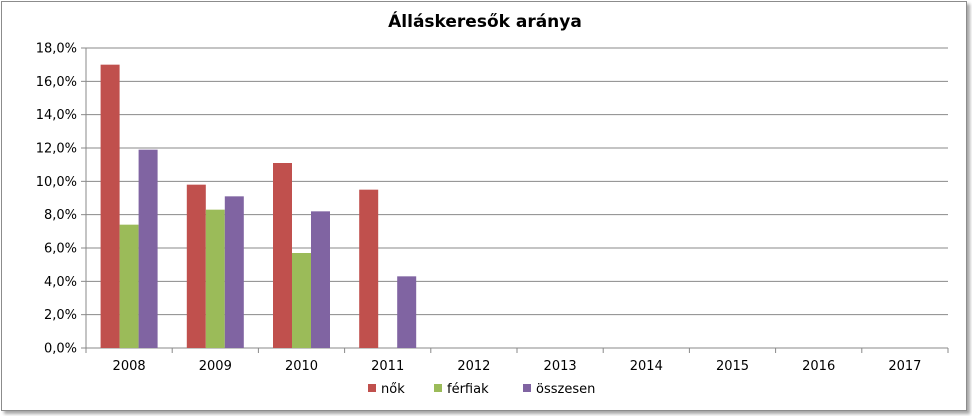 The height and width of the screenshot is (416, 972). I want to click on x-tick-label: 2009, so click(215, 366).